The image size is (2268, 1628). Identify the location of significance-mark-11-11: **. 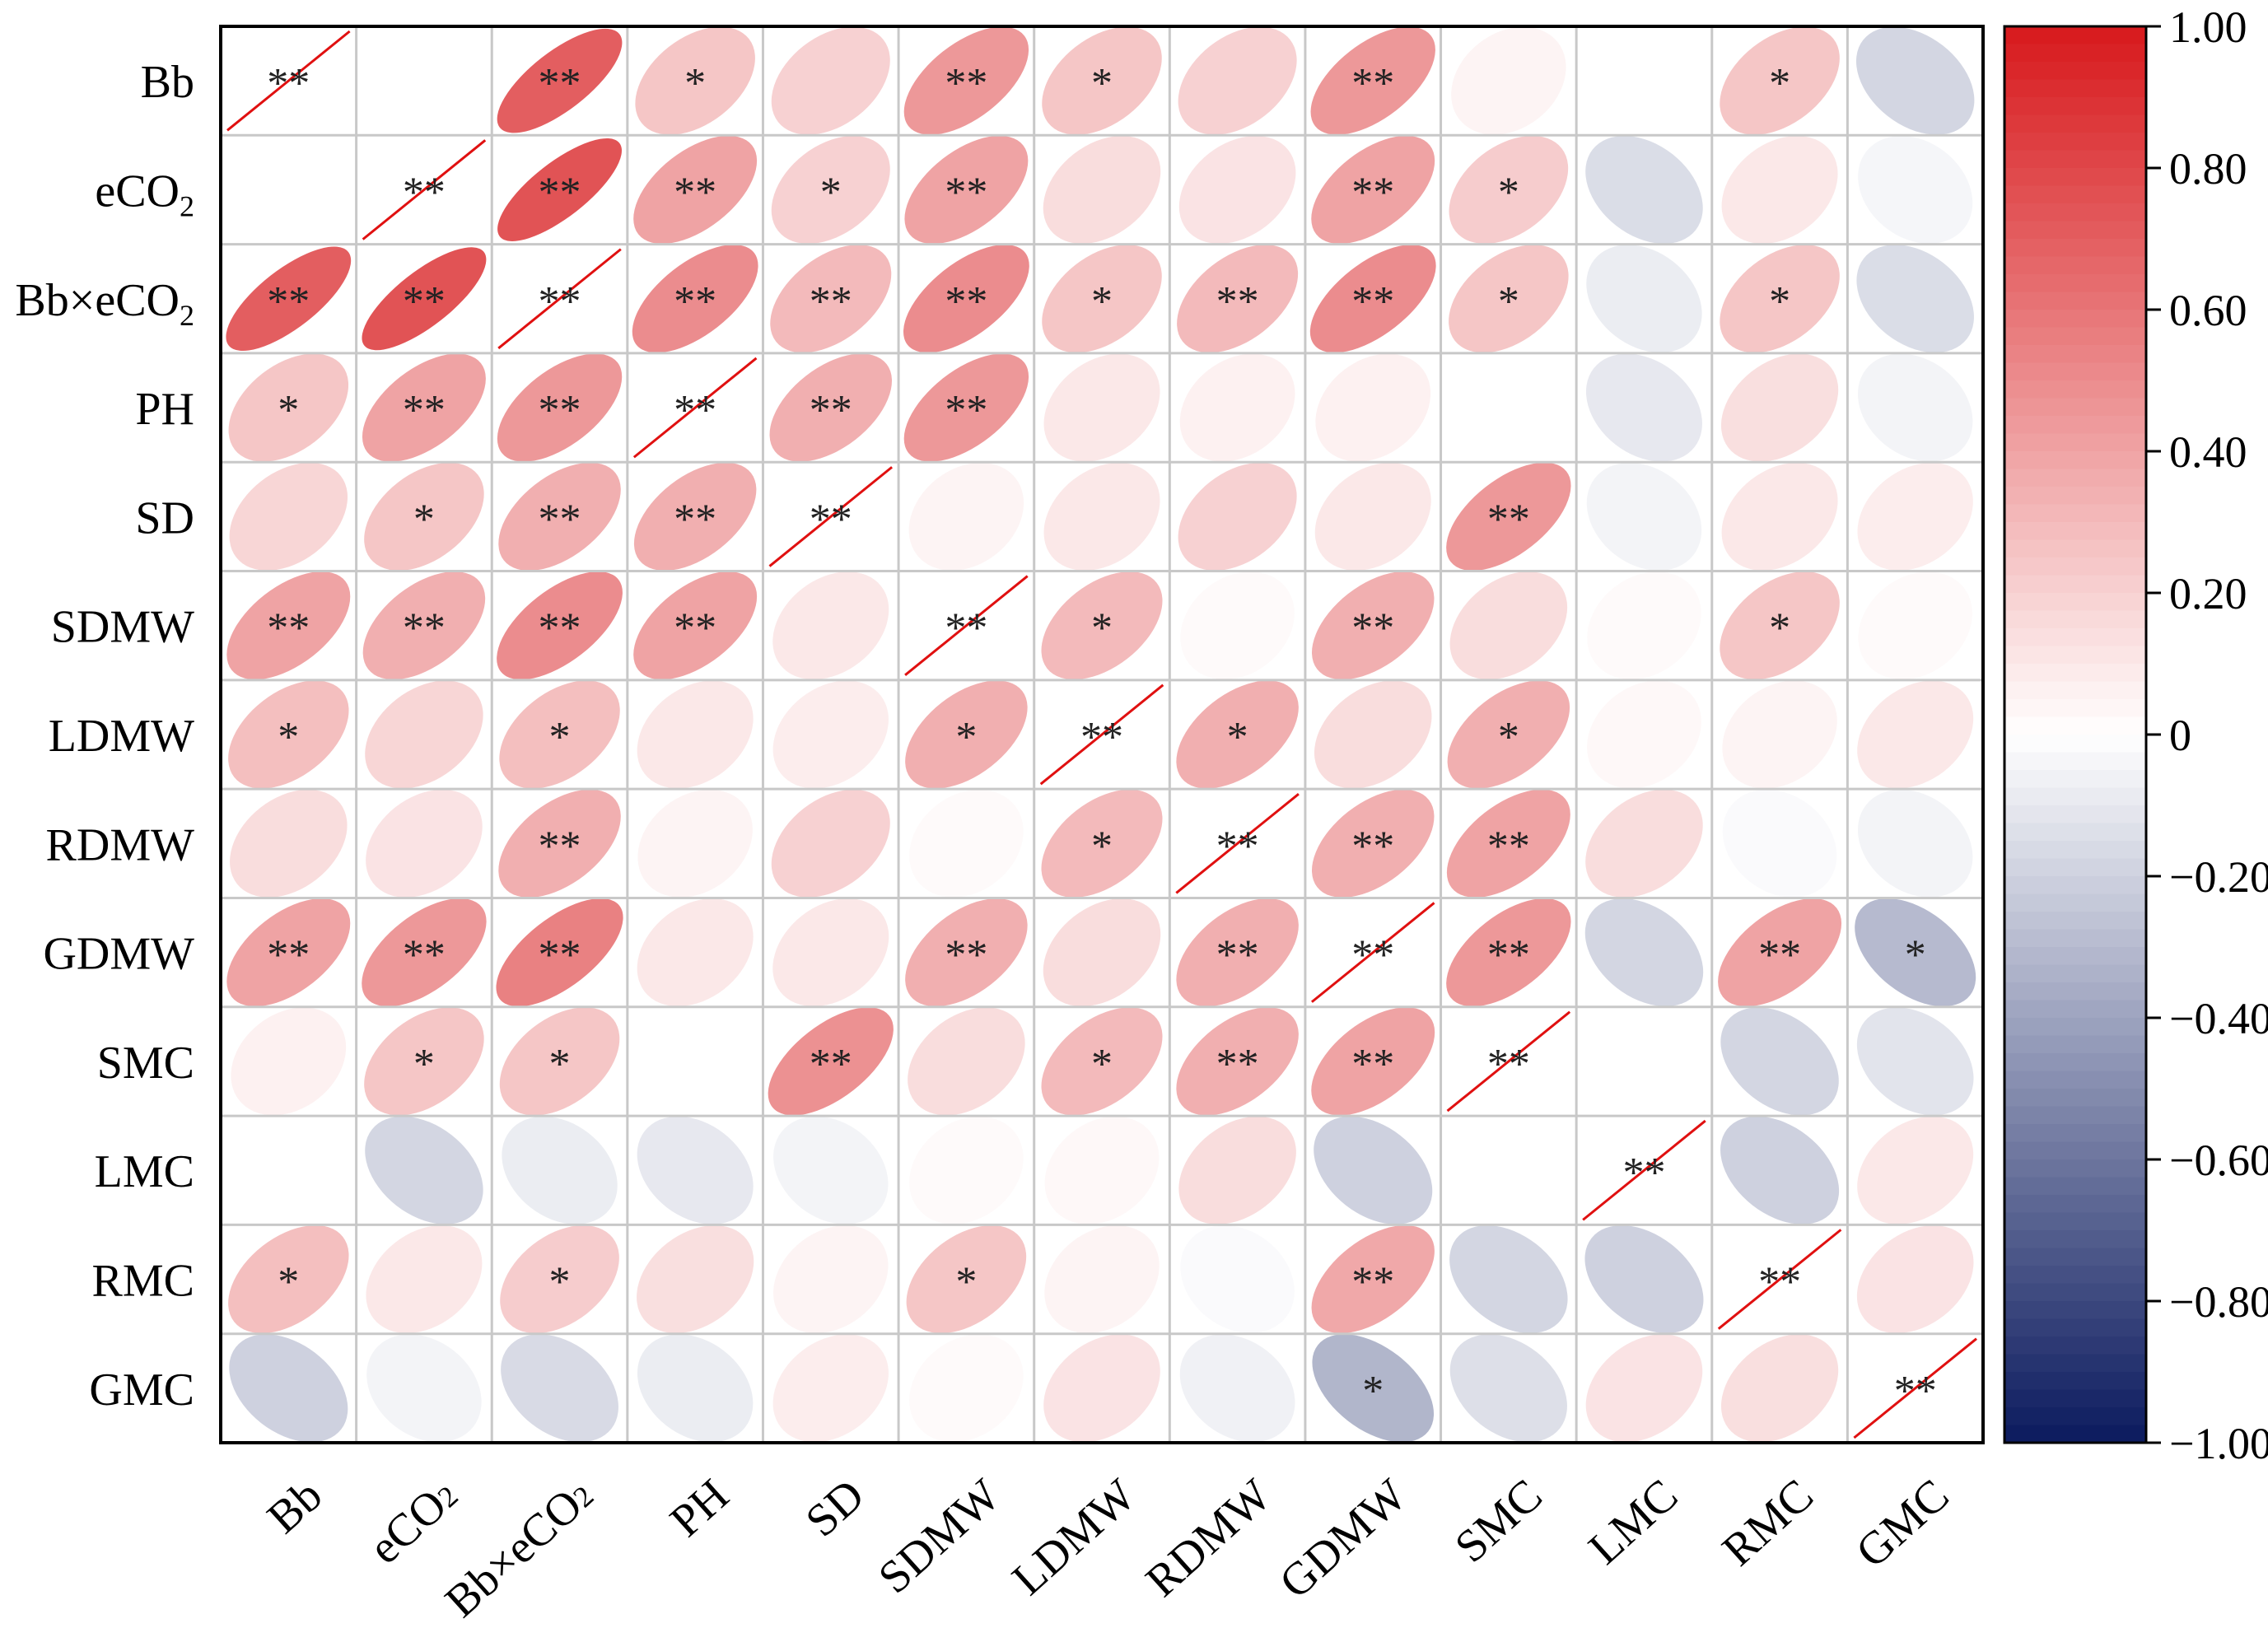
(1779, 1282).